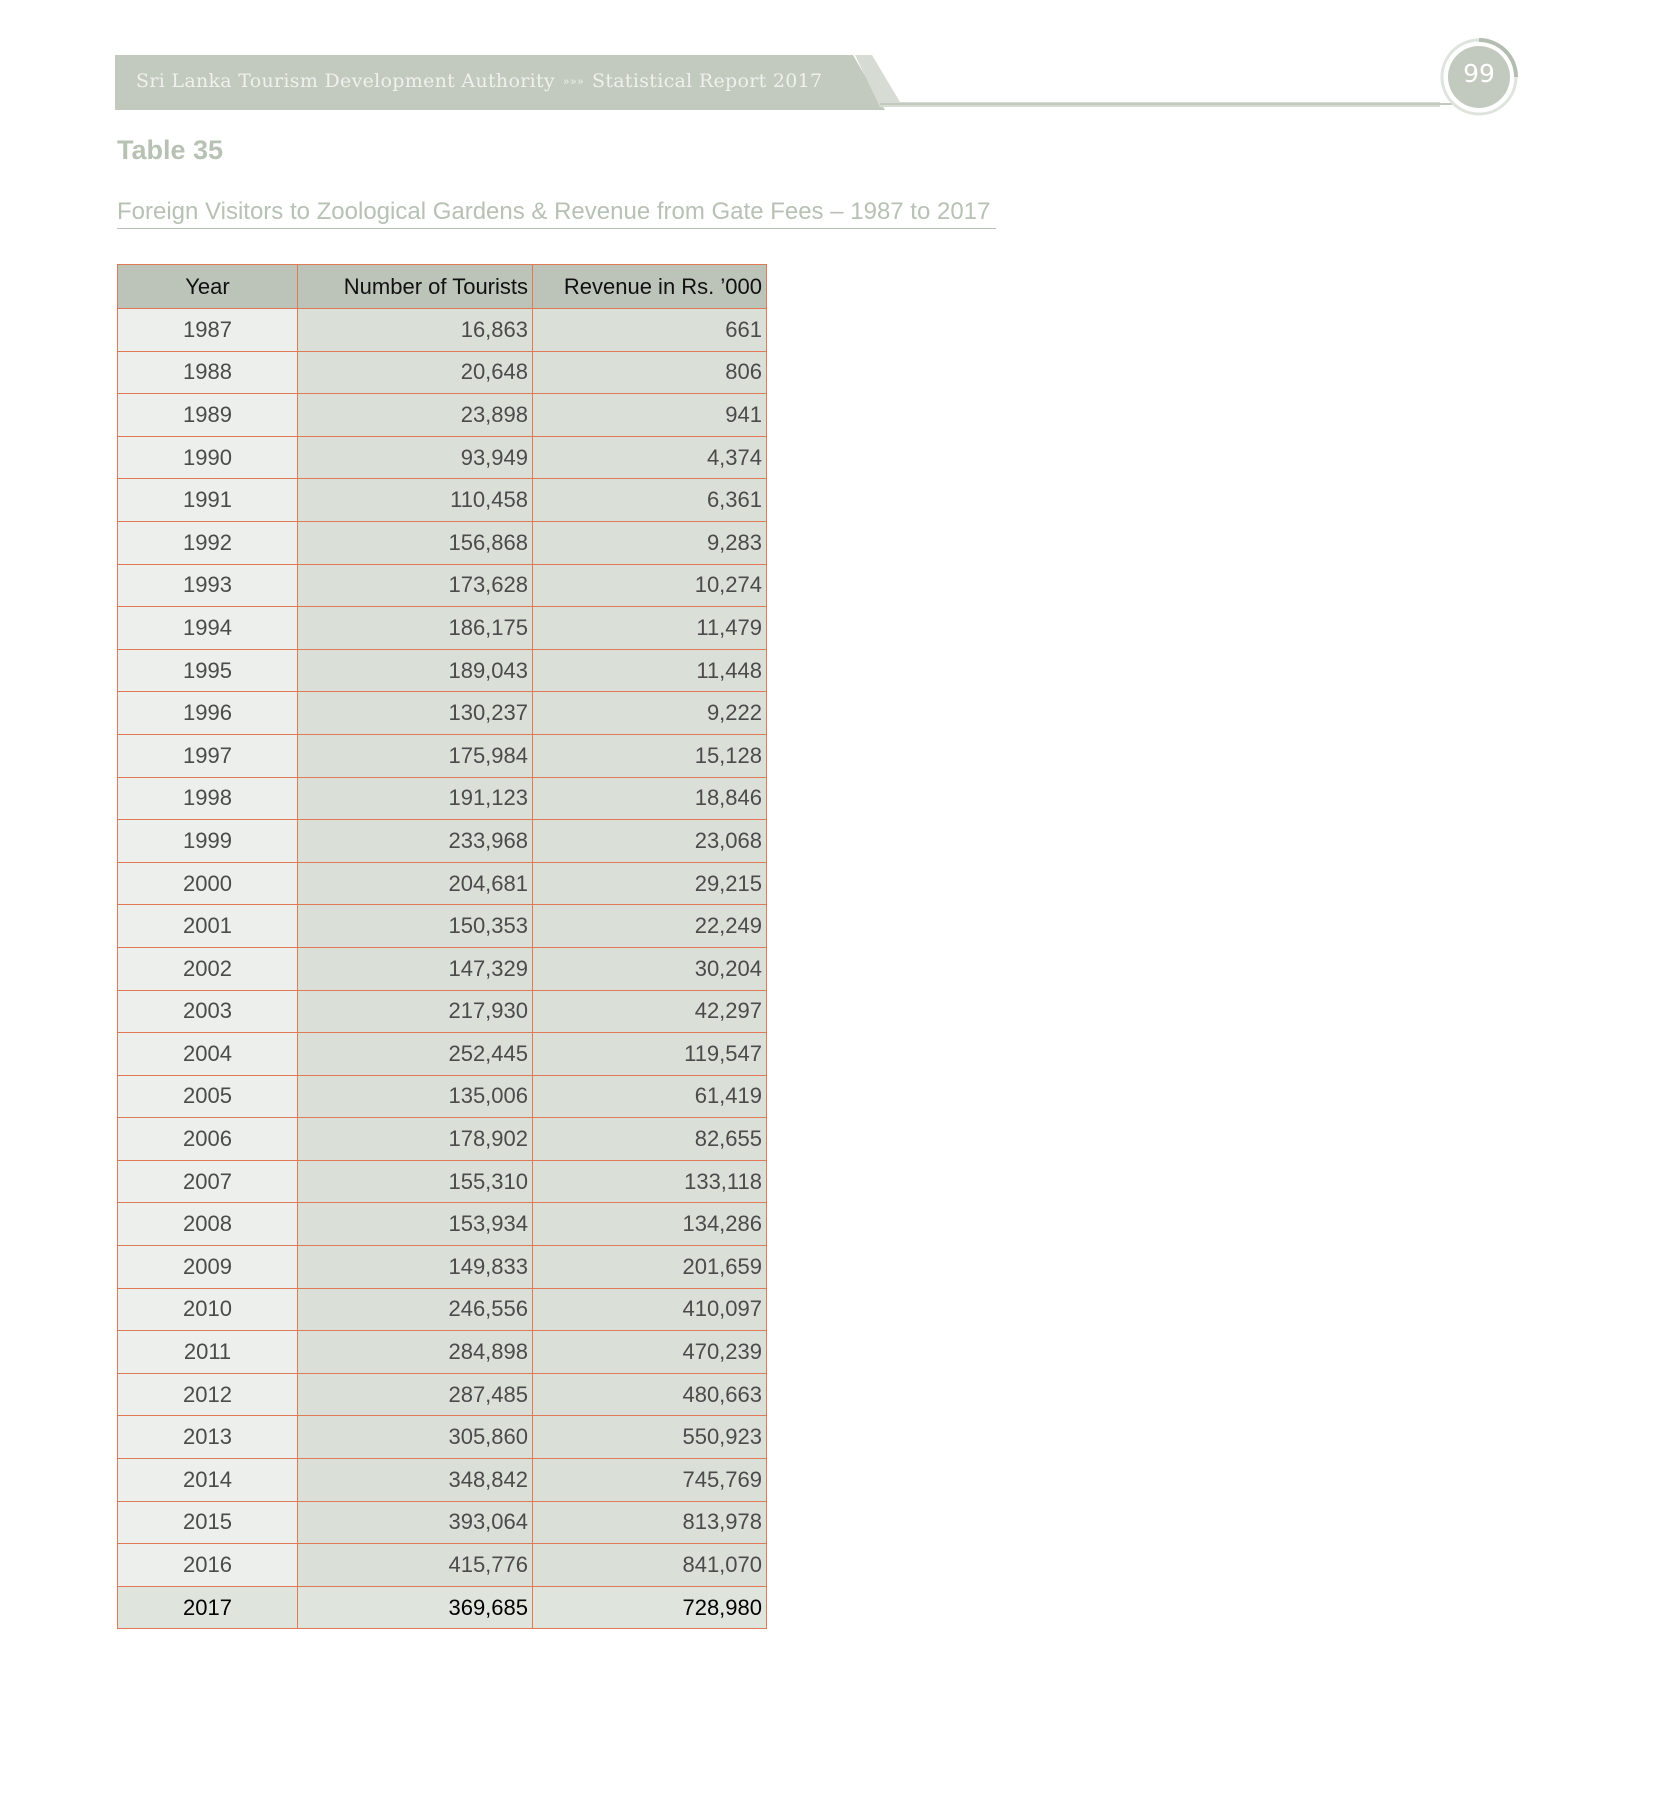 The height and width of the screenshot is (1812, 1654). Describe the element at coordinates (649, 1054) in the screenshot. I see `cell-revenue: 119,547` at that location.